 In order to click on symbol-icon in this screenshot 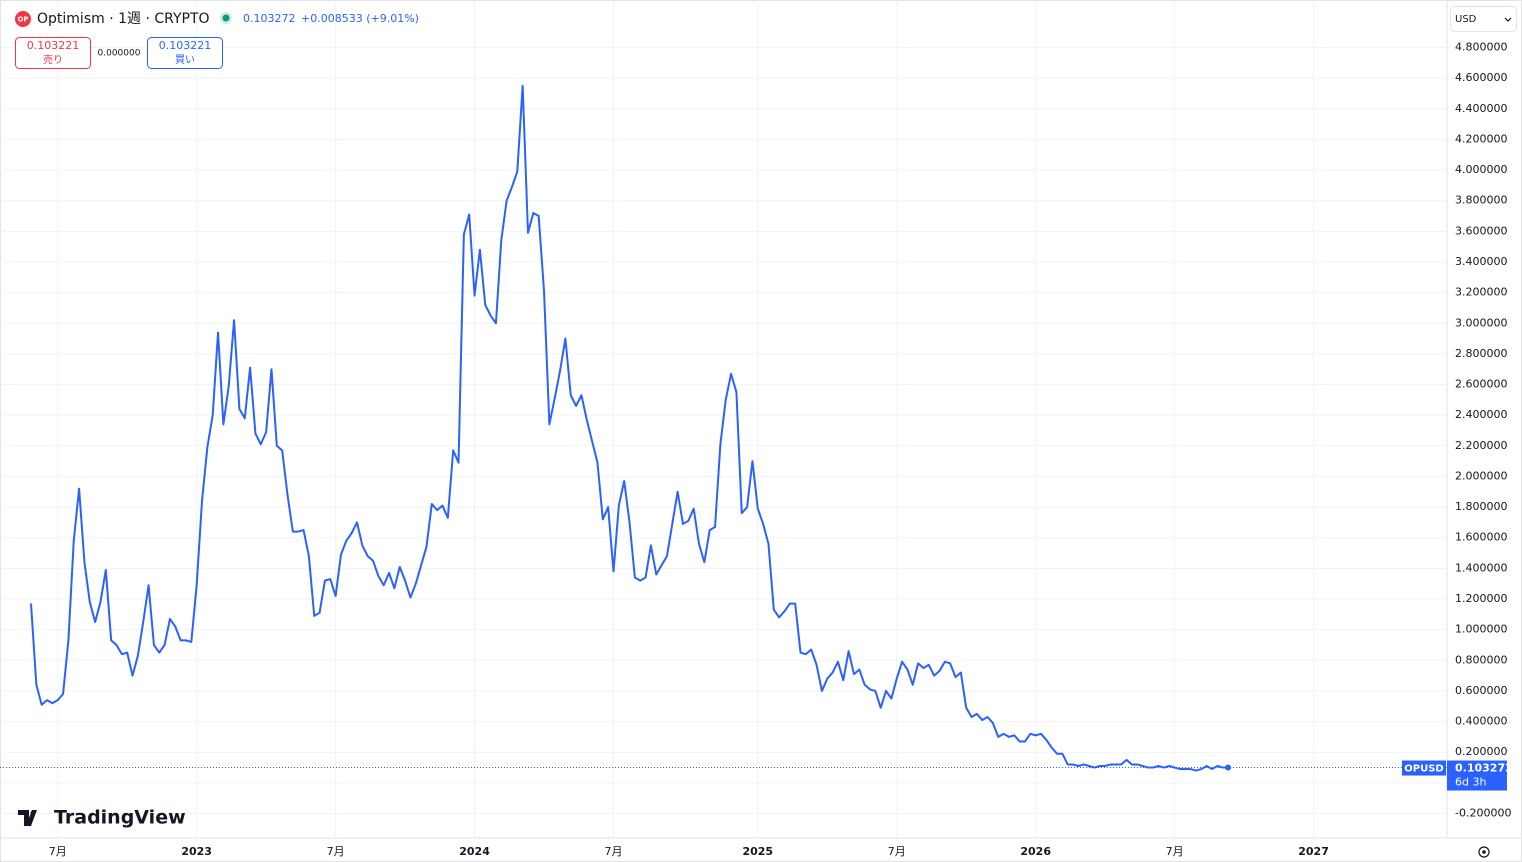, I will do `click(23, 19)`.